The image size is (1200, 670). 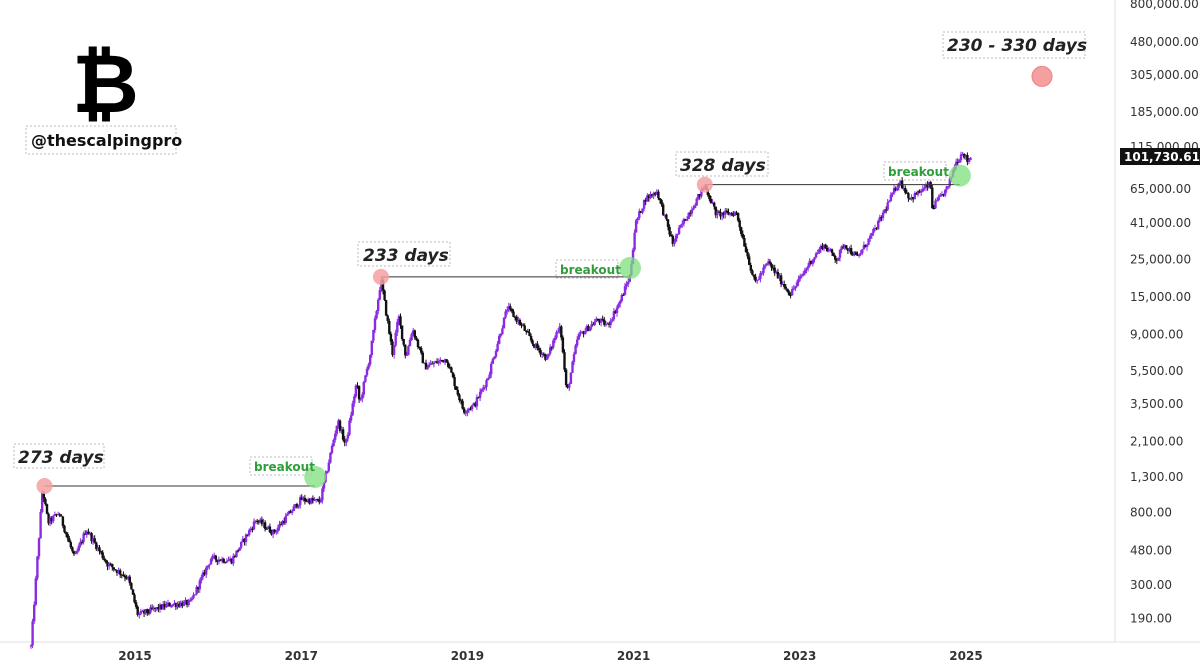 I want to click on x-tick-label: 2021, so click(x=633, y=656).